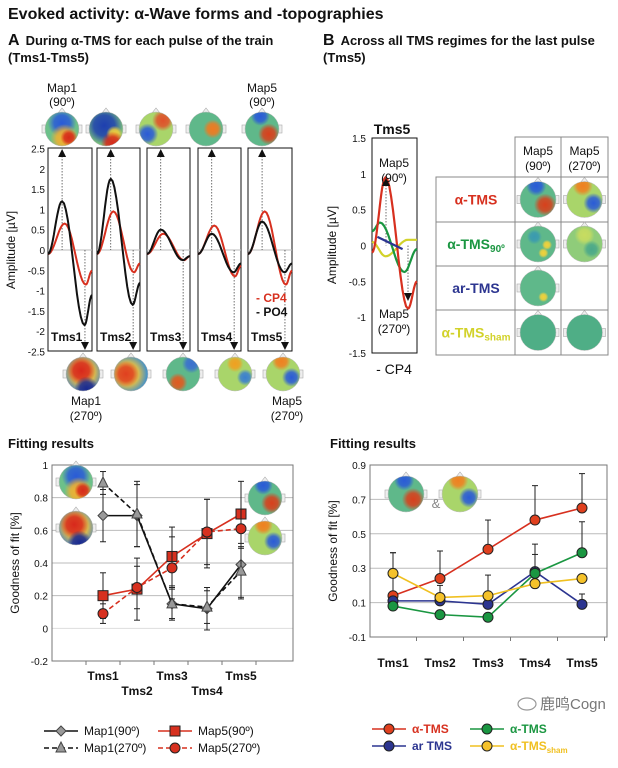 This screenshot has height=768, width=618. Describe the element at coordinates (359, 535) in the screenshot. I see `fit-right-y-tick-label: 0.5` at that location.